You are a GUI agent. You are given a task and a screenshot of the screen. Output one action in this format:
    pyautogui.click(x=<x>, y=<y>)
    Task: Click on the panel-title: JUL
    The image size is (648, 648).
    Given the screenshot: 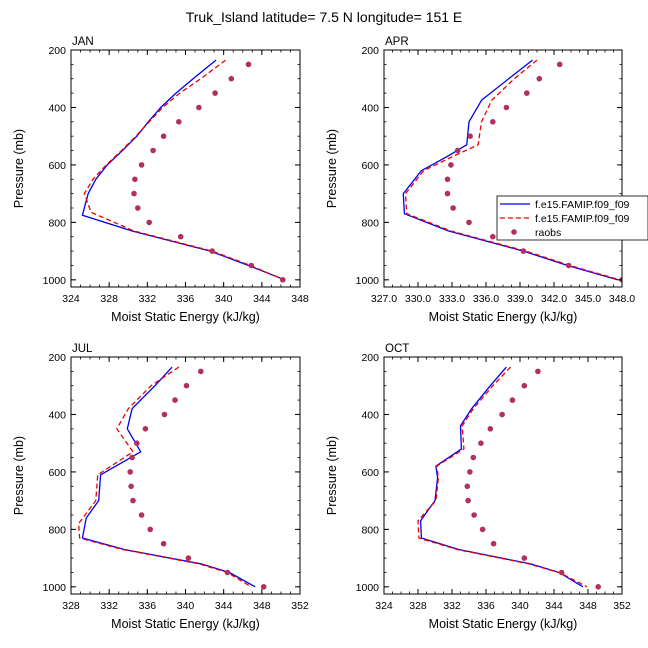 What is the action you would take?
    pyautogui.click(x=82, y=349)
    